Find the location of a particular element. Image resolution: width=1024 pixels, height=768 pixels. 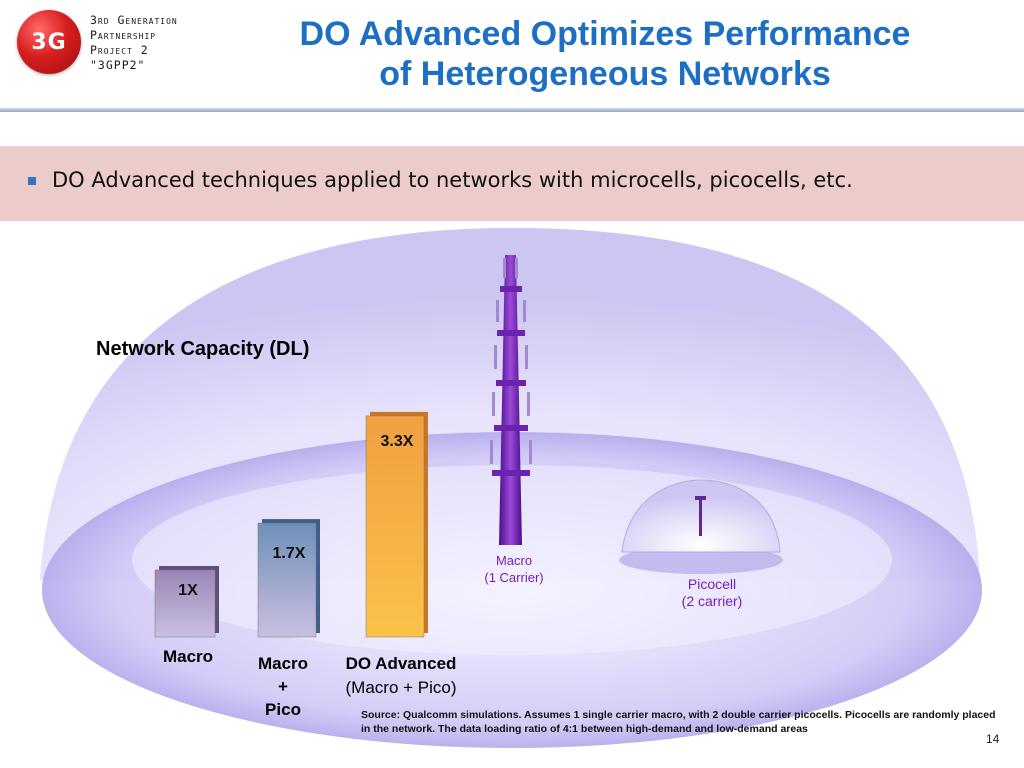

macro-tower-icon is located at coordinates (511, 400).